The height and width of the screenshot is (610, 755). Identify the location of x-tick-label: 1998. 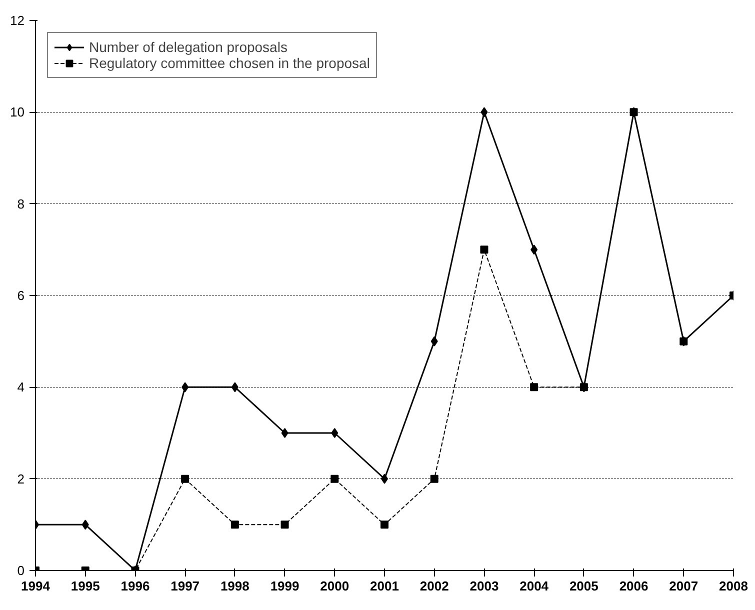
(235, 586).